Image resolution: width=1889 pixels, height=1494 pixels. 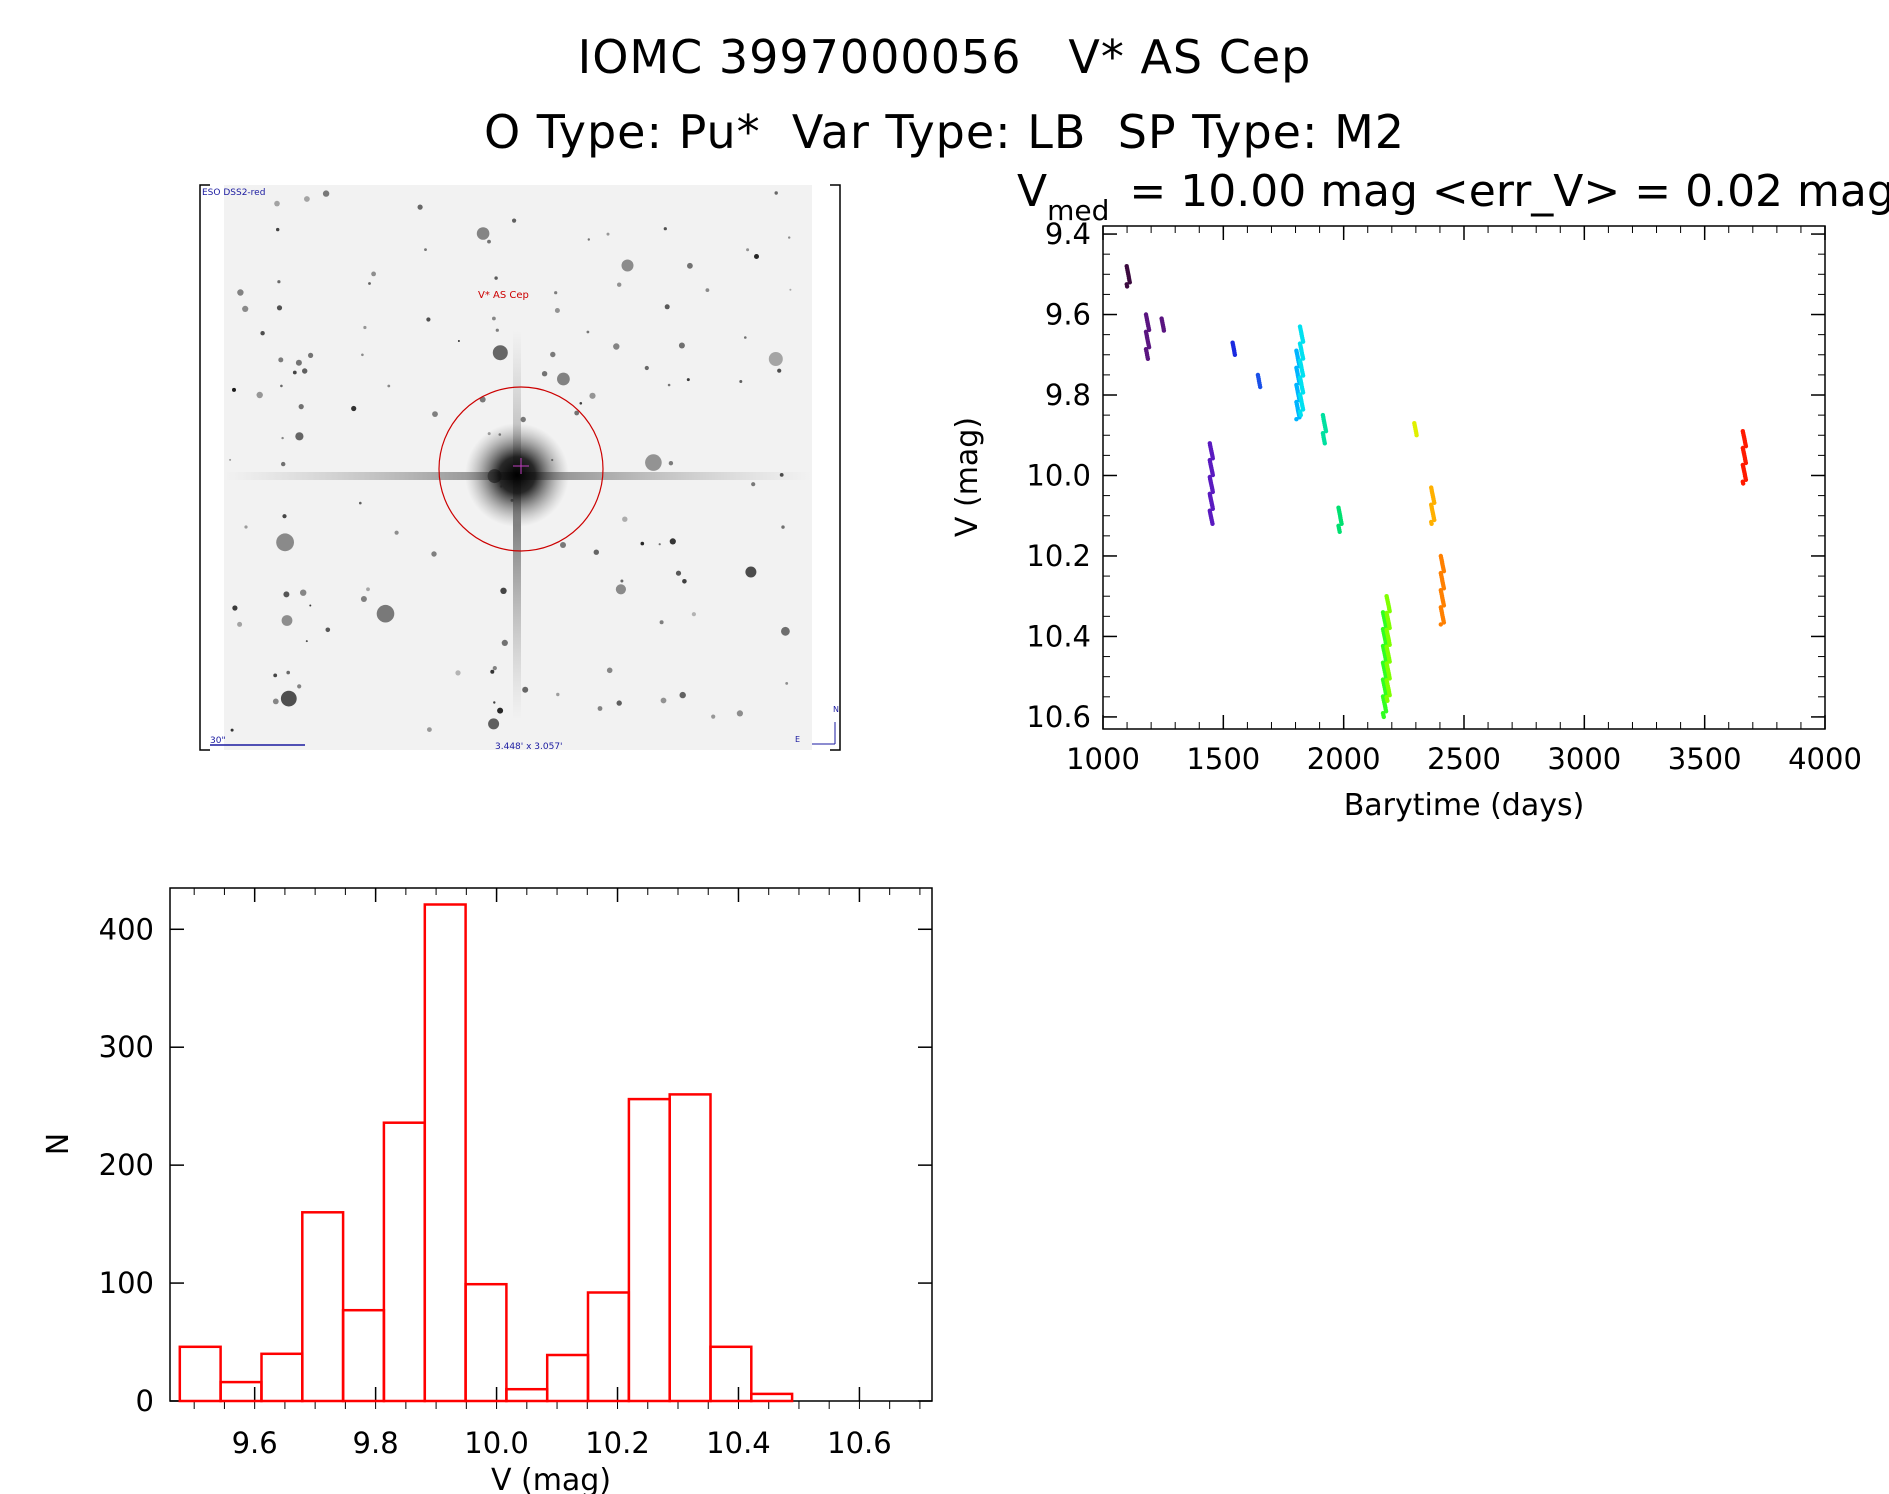 What do you see at coordinates (1453, 196) in the screenshot?
I see `light-curve-title: Vmed = 10.00 mag <err_V> = 0.02 mag` at bounding box center [1453, 196].